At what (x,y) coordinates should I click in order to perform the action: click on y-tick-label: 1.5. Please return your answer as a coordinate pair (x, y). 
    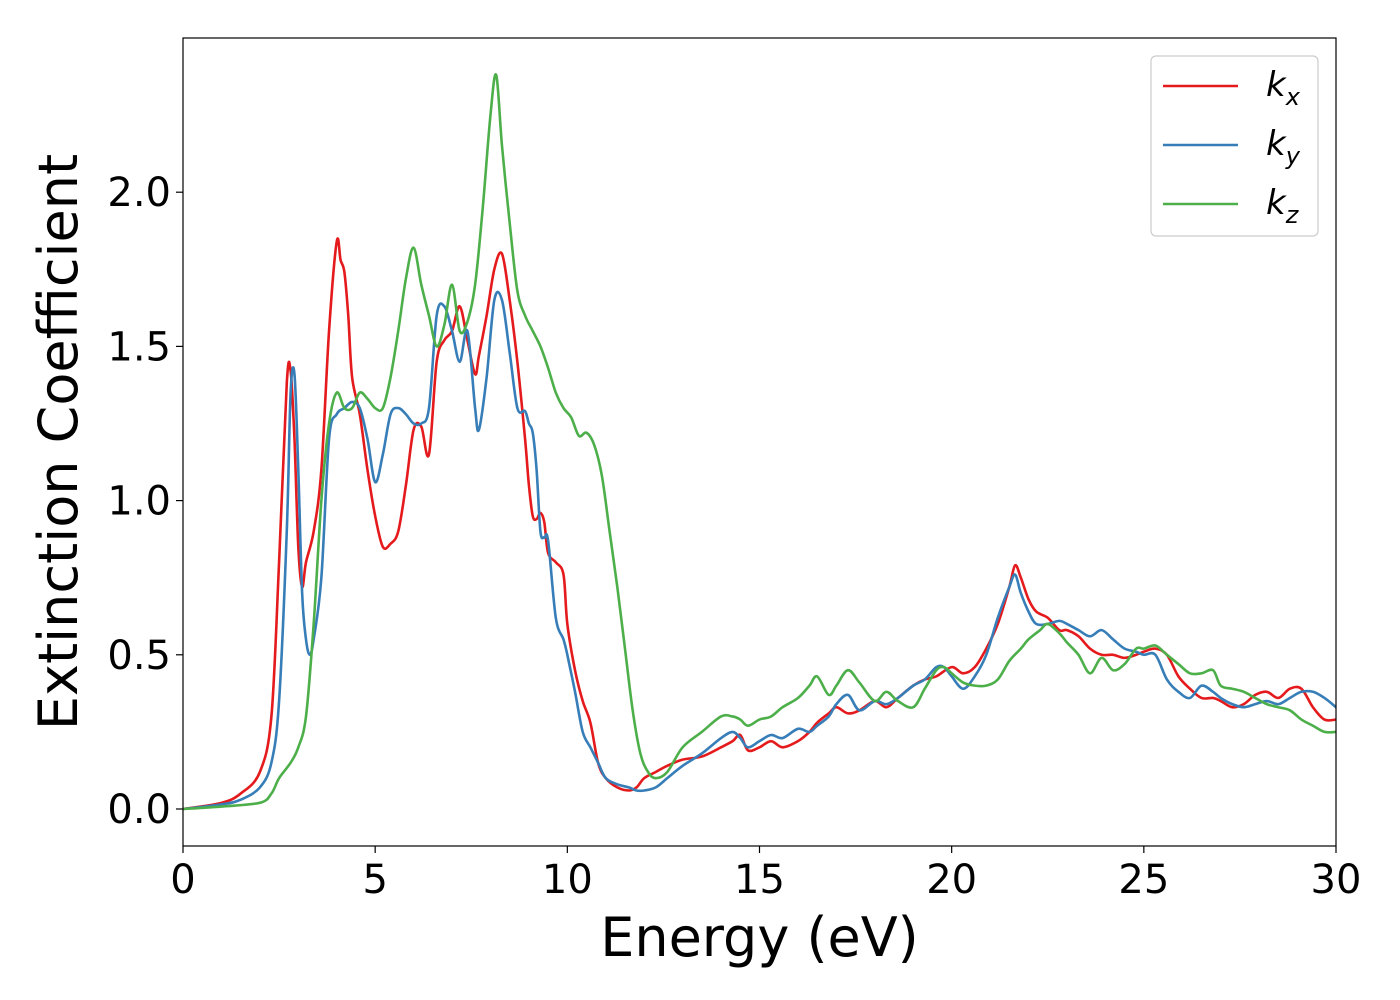
    Looking at the image, I should click on (139, 347).